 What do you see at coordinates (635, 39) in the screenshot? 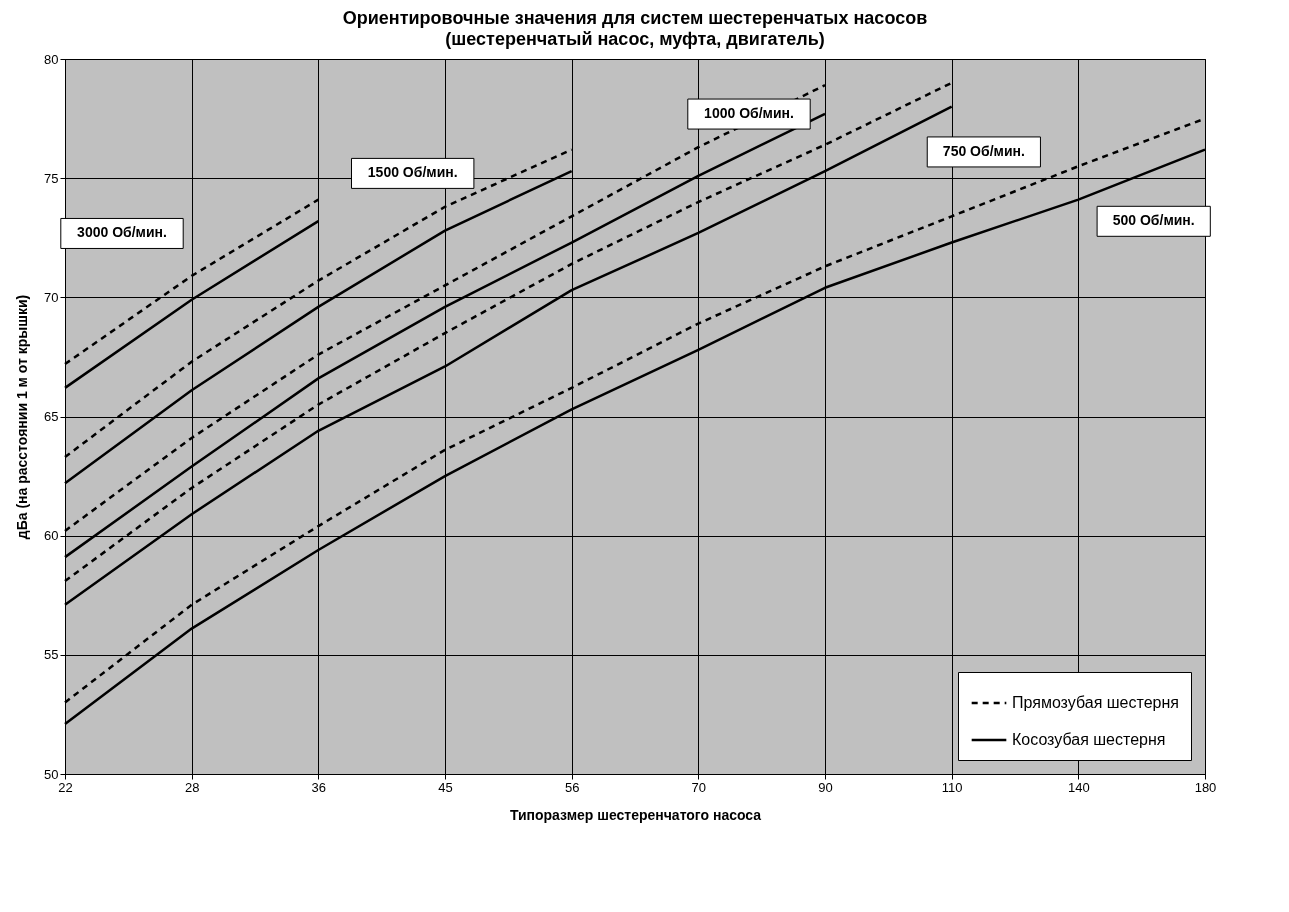
I see `chart-subtitle: (шестеренчатый насос, муфта, двигатель)` at bounding box center [635, 39].